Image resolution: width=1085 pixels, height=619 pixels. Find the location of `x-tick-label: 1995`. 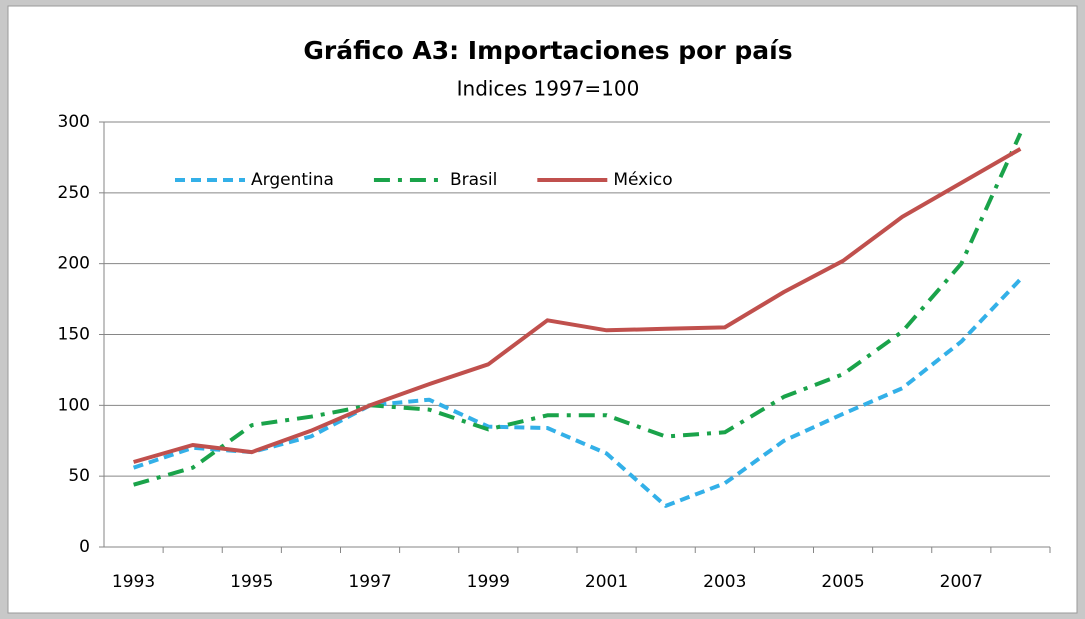

x-tick-label: 1995 is located at coordinates (251, 582).